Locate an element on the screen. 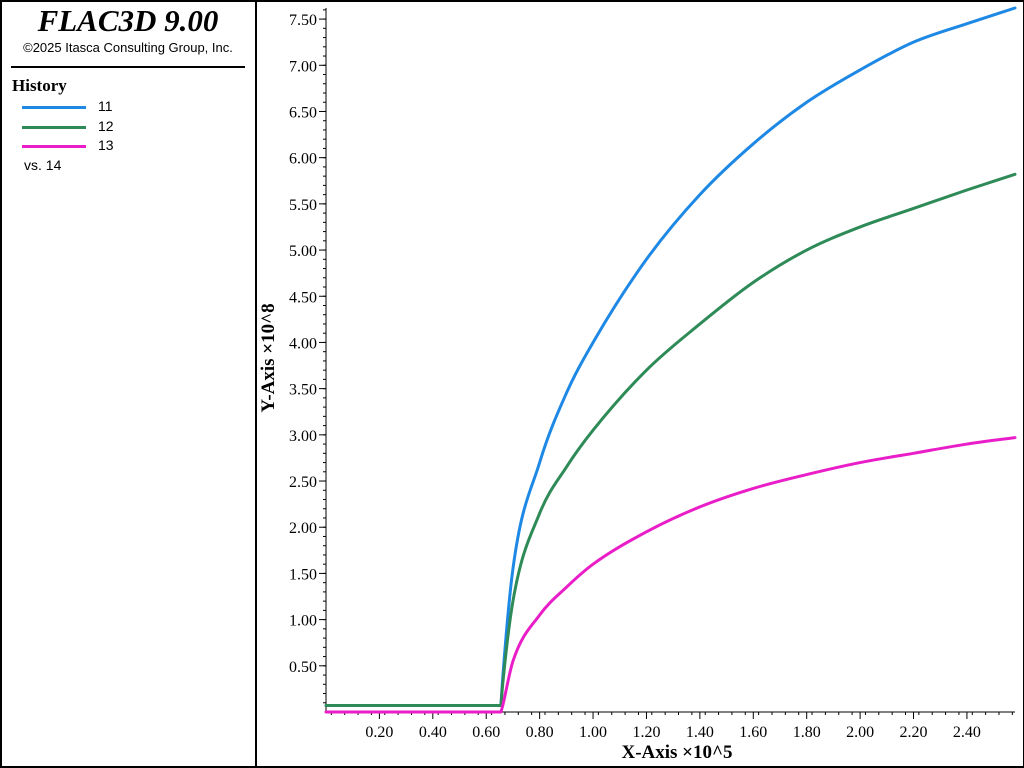 This screenshot has width=1024, height=768. legend-label-13: 13 is located at coordinates (106, 145).